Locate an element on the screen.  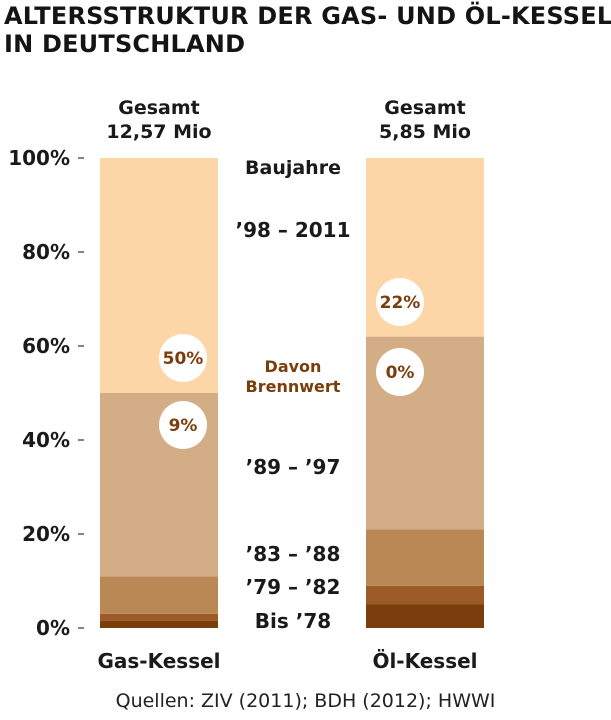
brennwert-value: 9% is located at coordinates (183, 426).